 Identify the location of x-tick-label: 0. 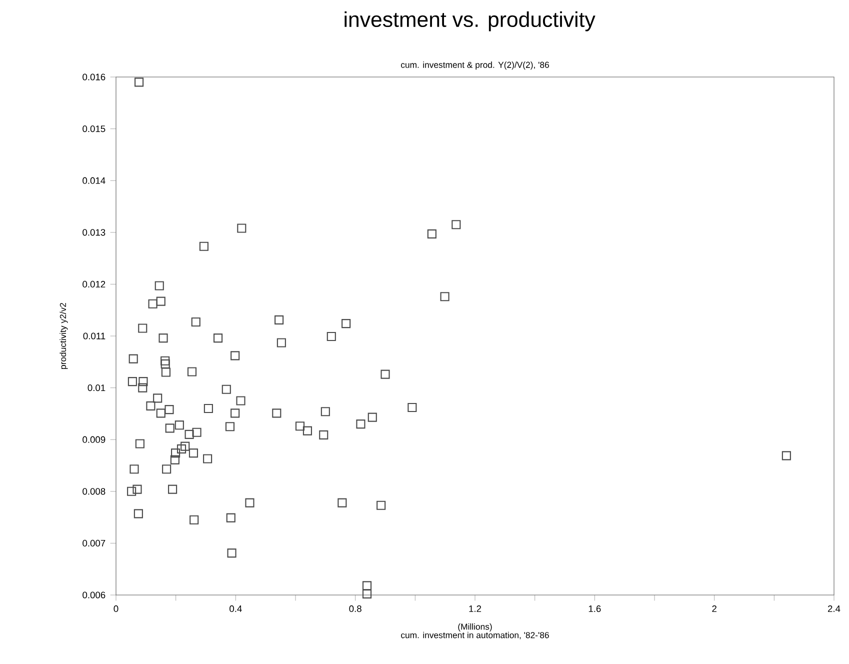
(116, 608).